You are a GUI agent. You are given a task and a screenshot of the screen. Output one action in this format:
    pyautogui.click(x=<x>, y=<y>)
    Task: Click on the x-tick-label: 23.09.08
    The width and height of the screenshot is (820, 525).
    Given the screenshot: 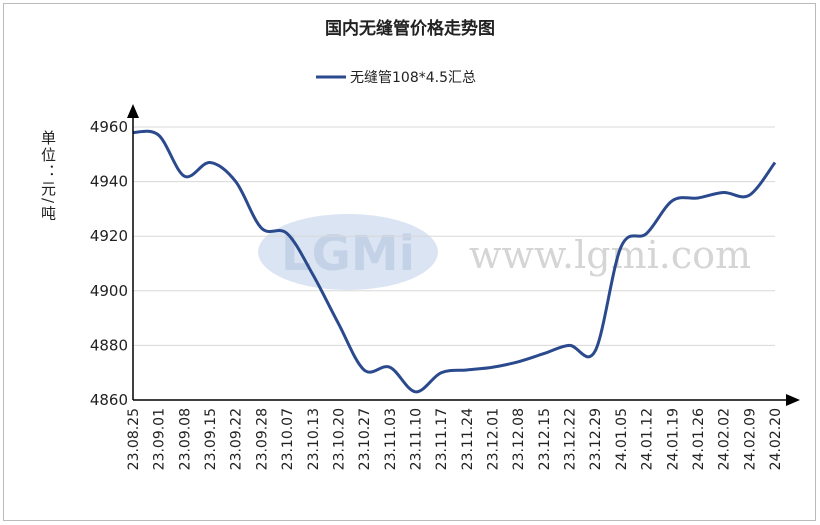 What is the action you would take?
    pyautogui.click(x=185, y=439)
    